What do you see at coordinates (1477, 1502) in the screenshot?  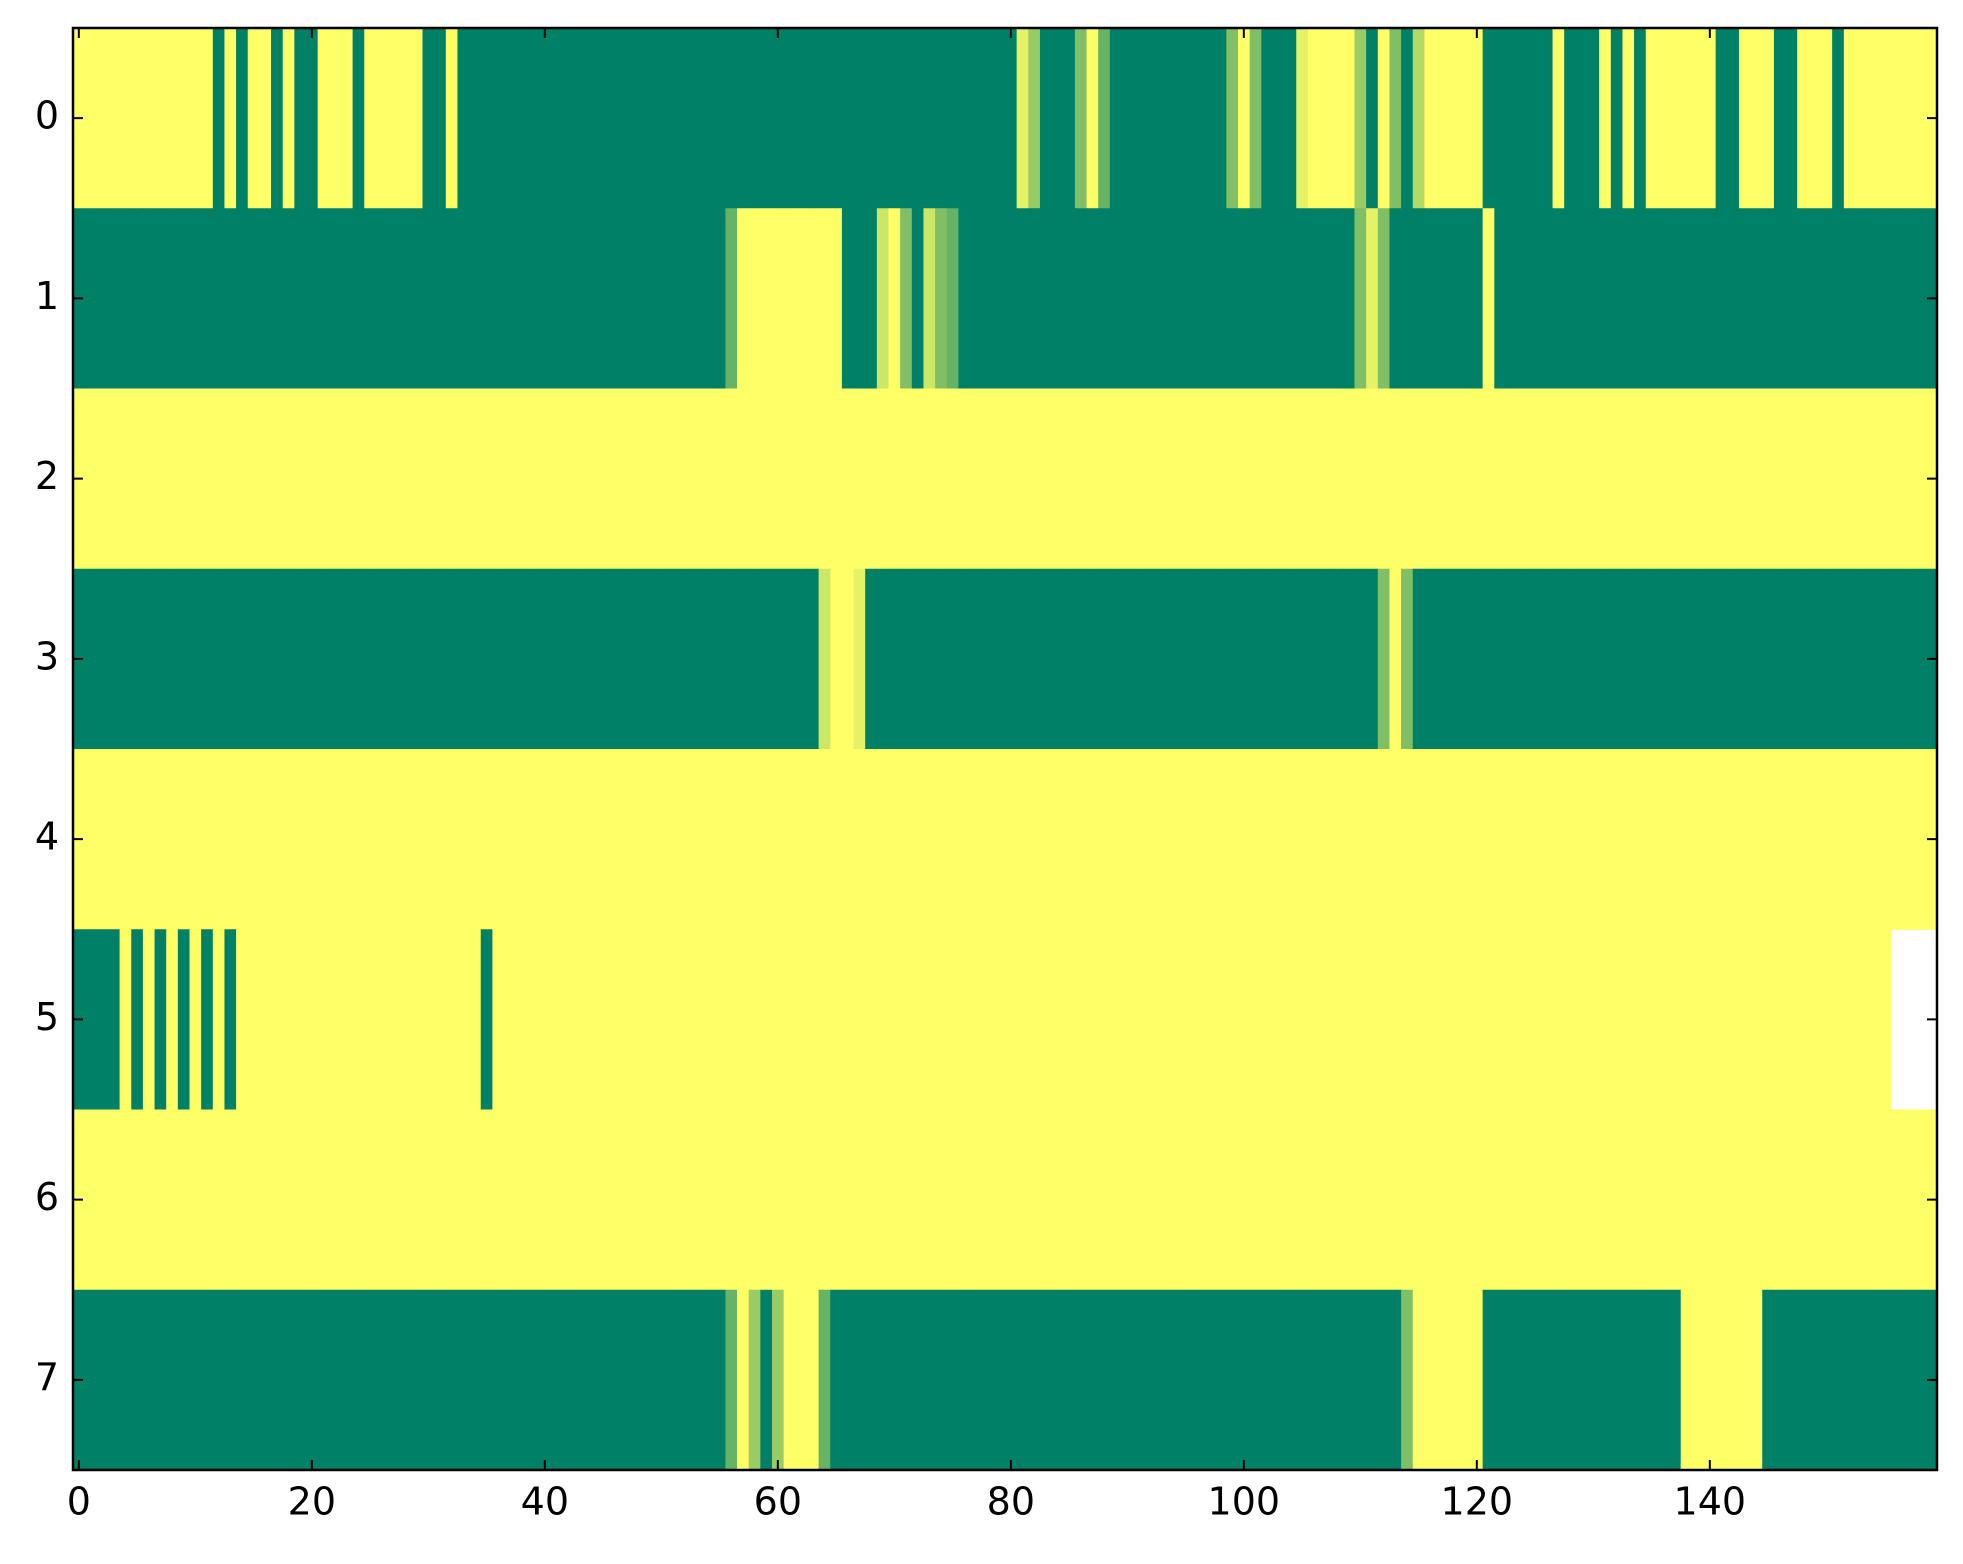 I see `x-tick-label: 120` at bounding box center [1477, 1502].